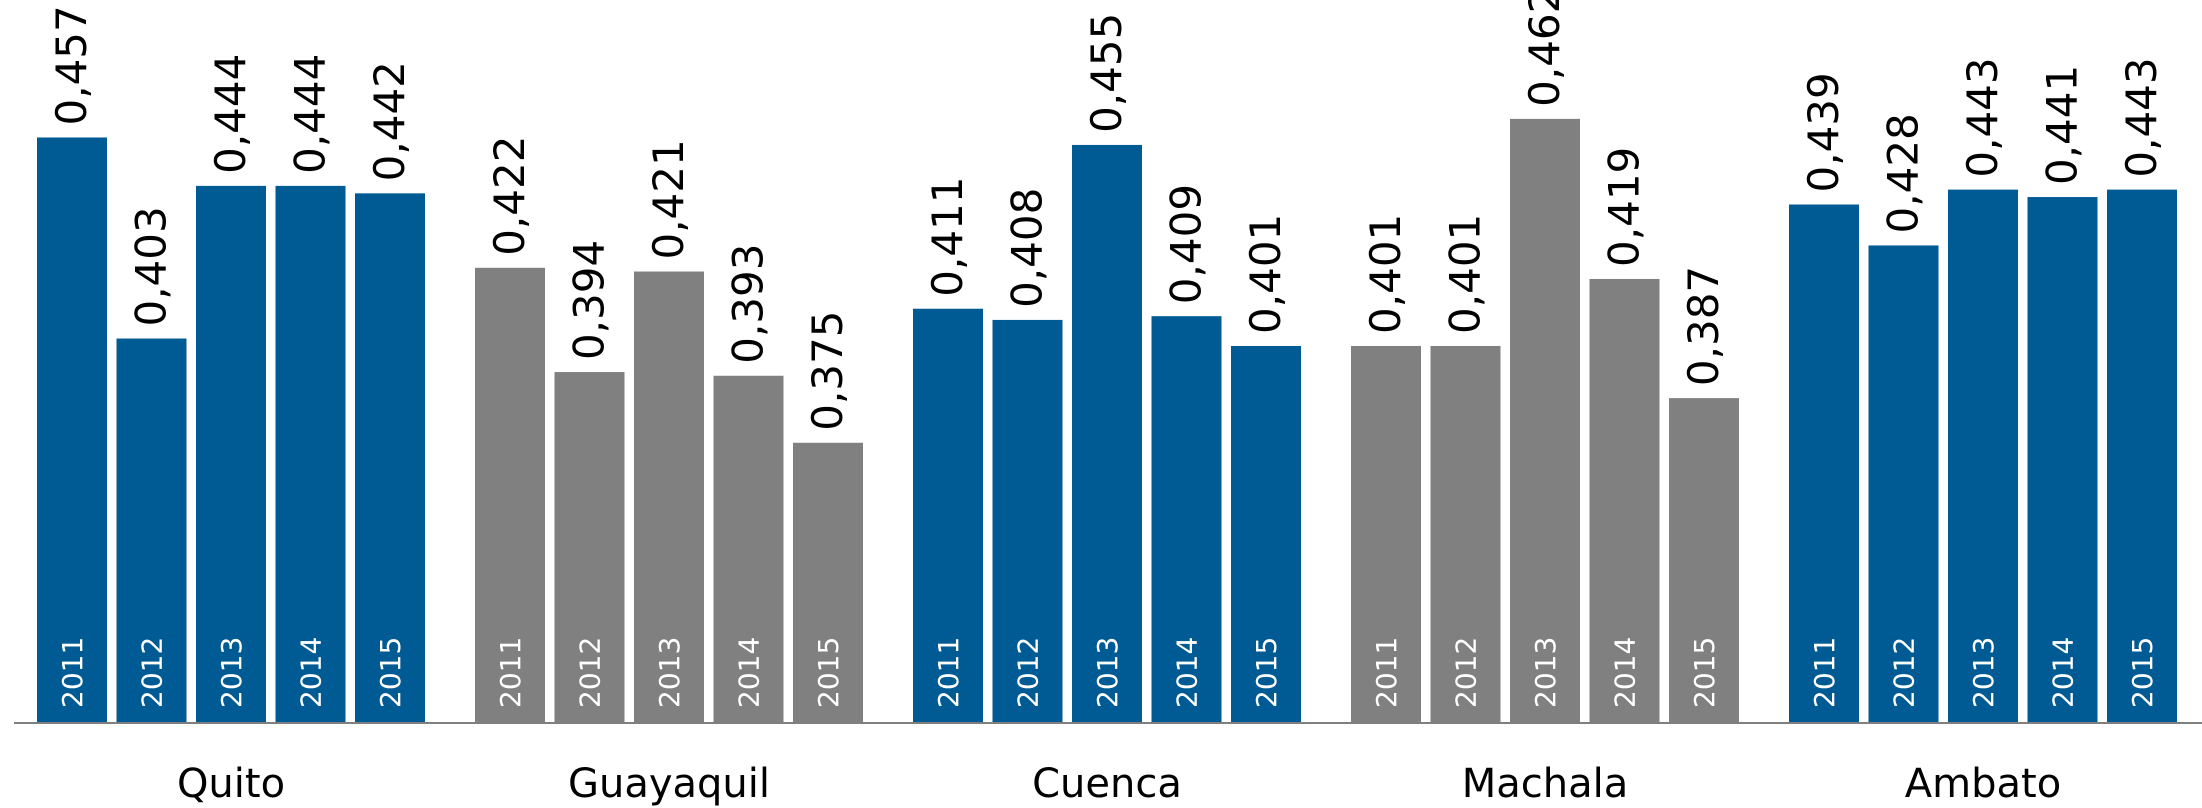 This screenshot has width=2202, height=808. Describe the element at coordinates (1106, 73) in the screenshot. I see `value-label: 0,455` at that location.